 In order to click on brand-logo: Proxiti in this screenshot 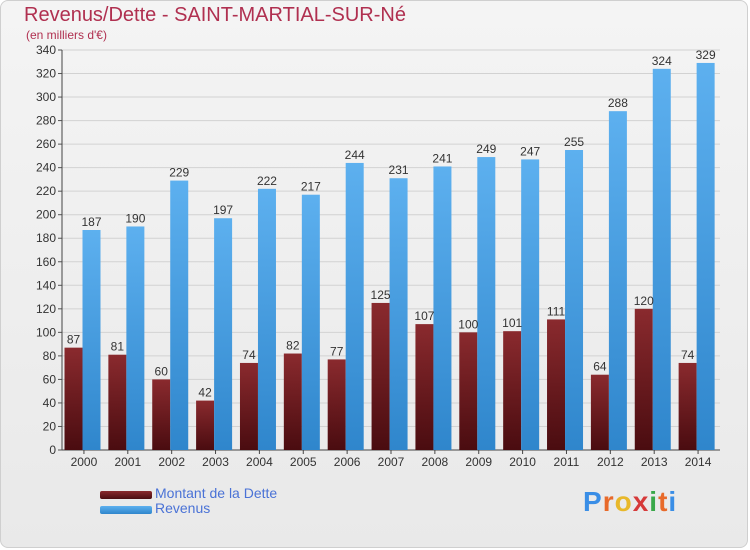, I will do `click(630, 502)`.